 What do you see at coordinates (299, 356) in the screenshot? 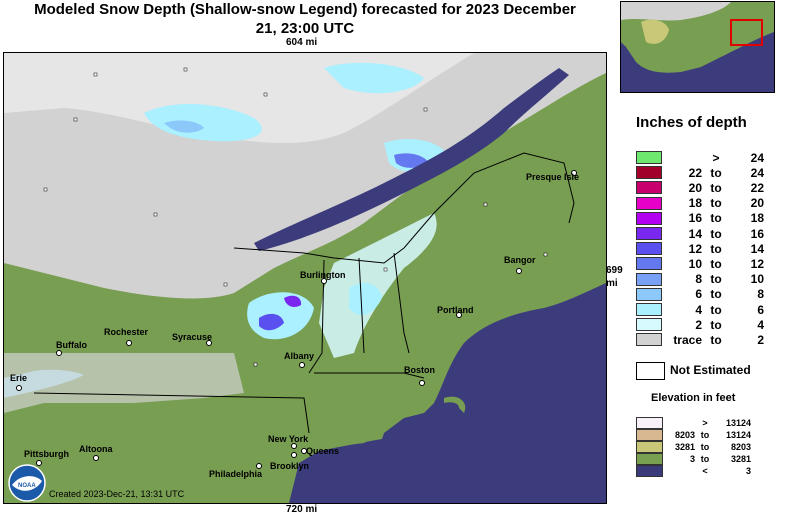
I see `city-albany: Albany` at bounding box center [299, 356].